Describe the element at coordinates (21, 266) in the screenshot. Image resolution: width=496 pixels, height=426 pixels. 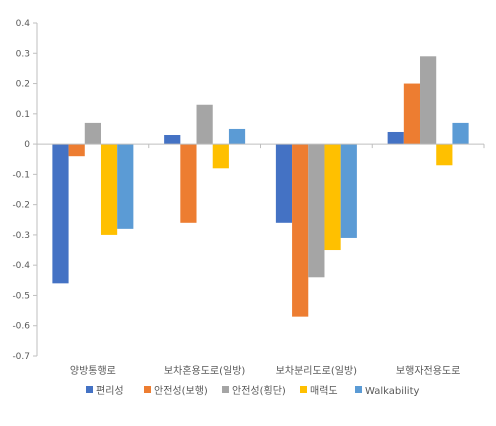
I see `y-tick-label: -0.4` at that location.